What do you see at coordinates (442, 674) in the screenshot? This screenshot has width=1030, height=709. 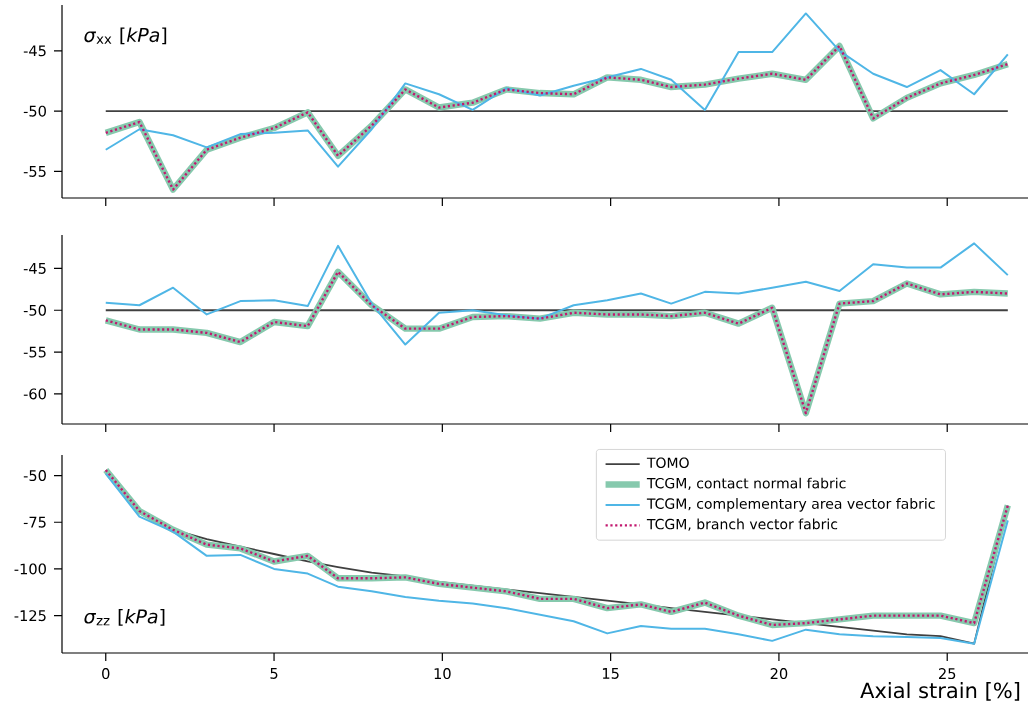 I see `x-tick-label: 10` at bounding box center [442, 674].